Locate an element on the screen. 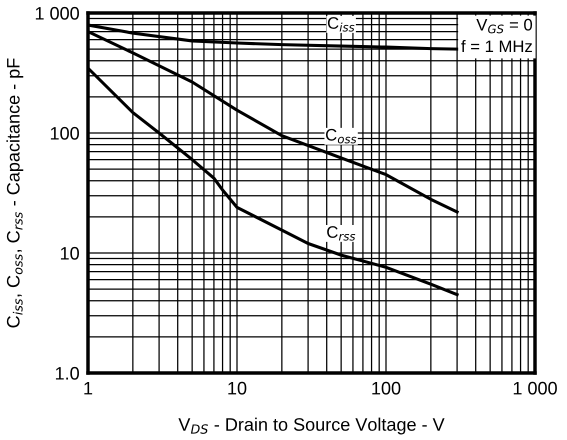 Image resolution: width=567 pixels, height=440 pixels. y-tick-label: 1.0 is located at coordinates (67, 373).